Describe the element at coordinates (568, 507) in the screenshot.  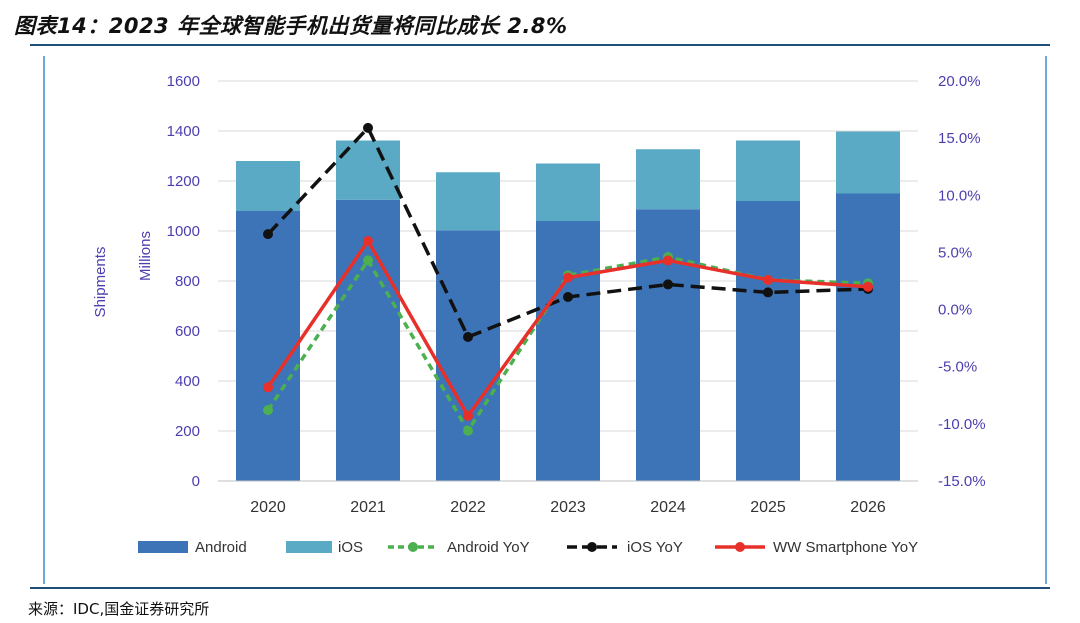
I see `x-tick-label: 2023` at that location.